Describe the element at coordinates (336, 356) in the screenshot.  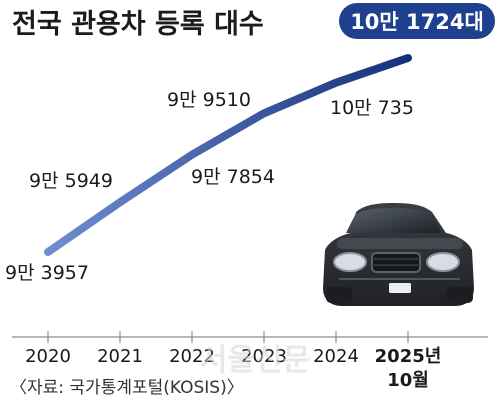
I see `x-axis-label: 2024` at that location.